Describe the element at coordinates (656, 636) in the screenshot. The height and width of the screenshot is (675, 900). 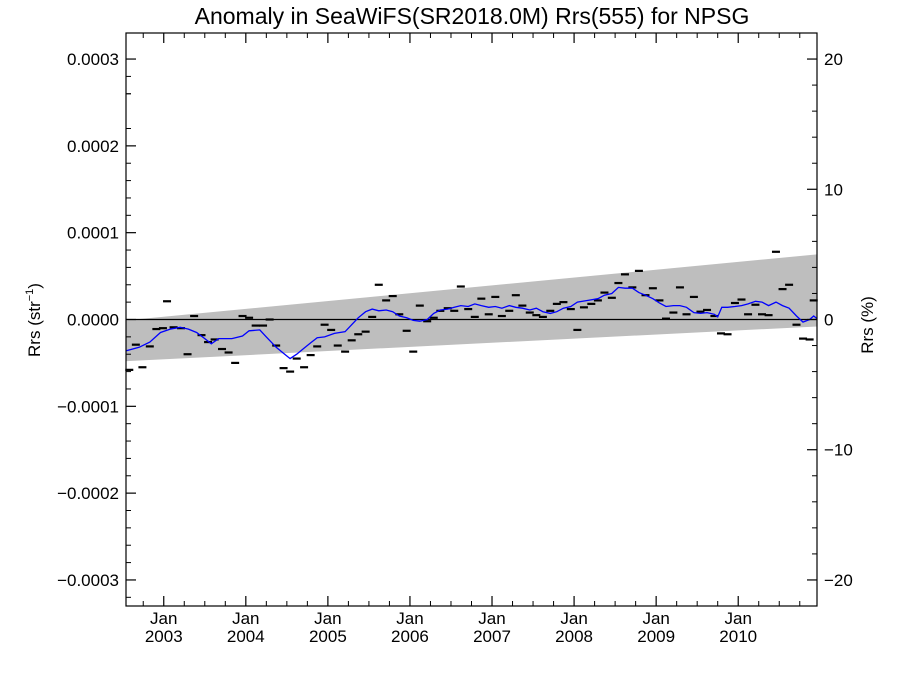
I see `x-tick-year: 2009` at that location.